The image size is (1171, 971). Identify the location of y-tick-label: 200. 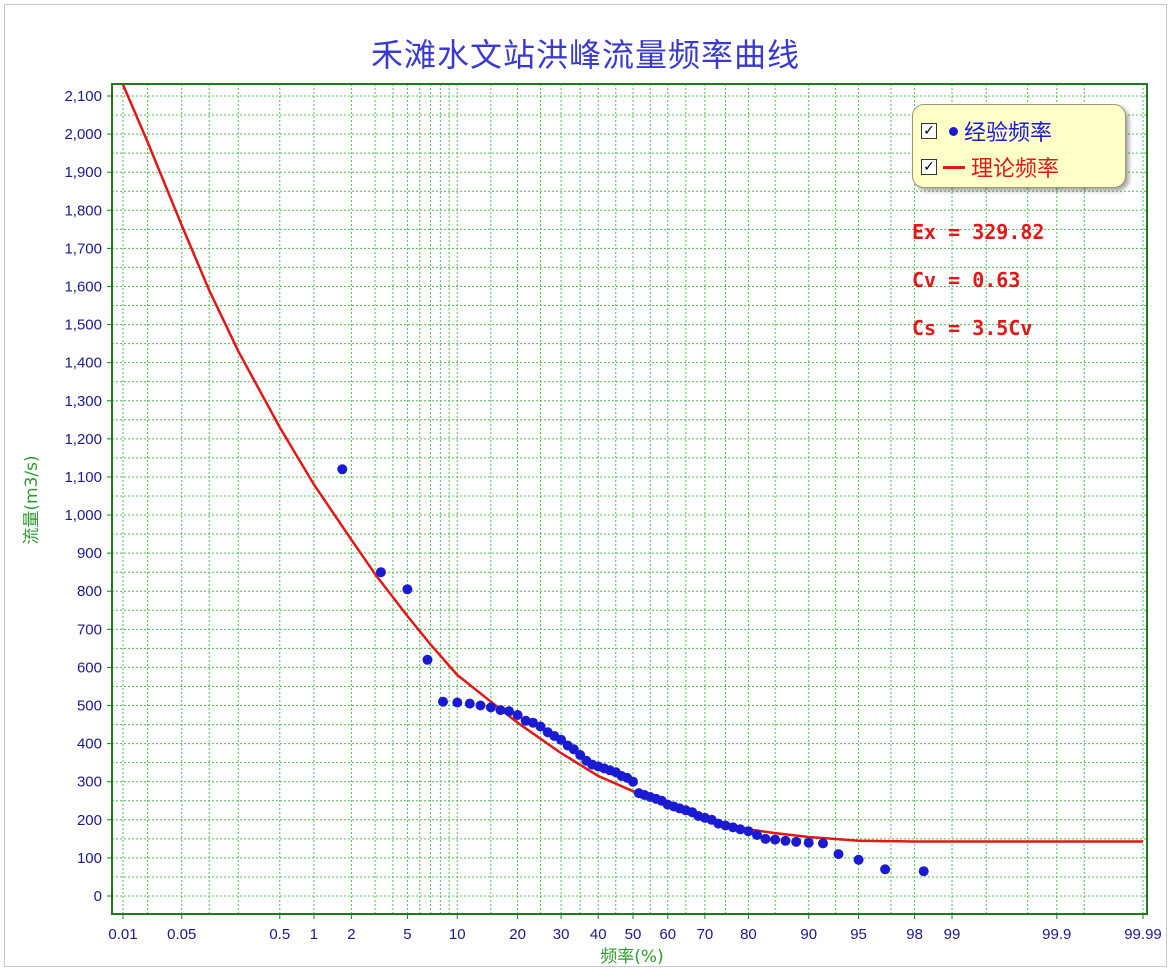
(89, 820).